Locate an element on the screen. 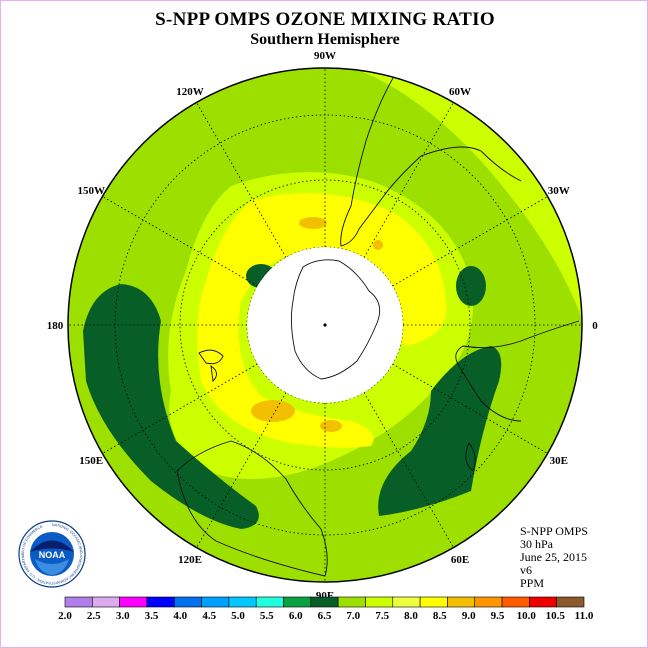 The width and height of the screenshot is (648, 648). longitude-label: 180 is located at coordinates (55, 326).